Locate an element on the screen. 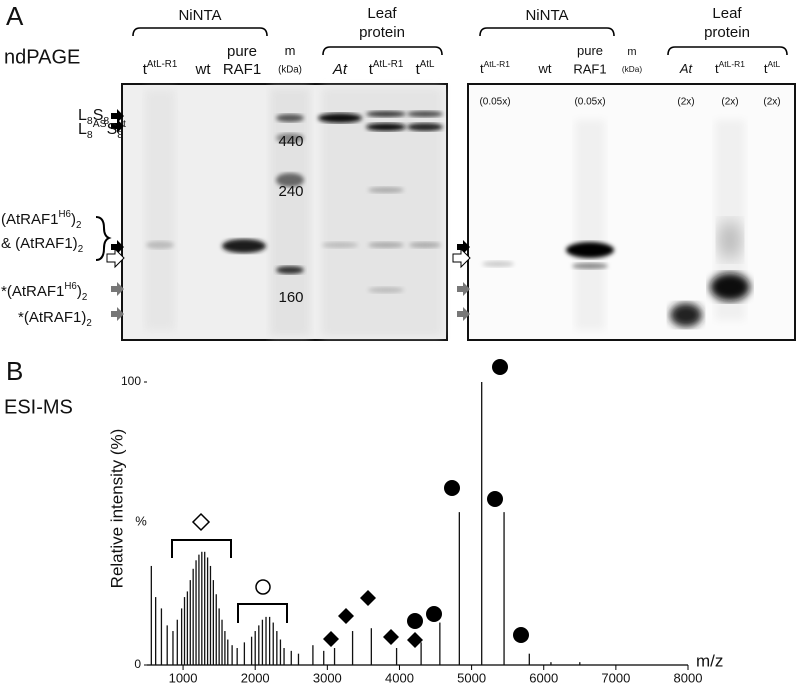 The image size is (799, 690). marker-label: 240 is located at coordinates (290, 191).